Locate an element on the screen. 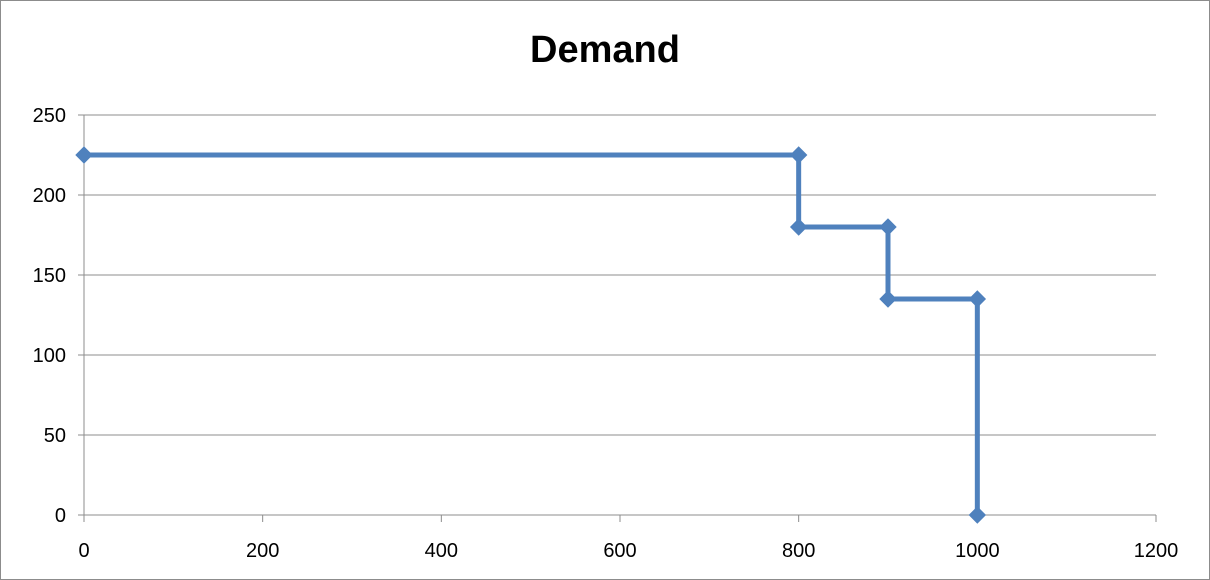  y-tick-label: 200 is located at coordinates (49, 196).